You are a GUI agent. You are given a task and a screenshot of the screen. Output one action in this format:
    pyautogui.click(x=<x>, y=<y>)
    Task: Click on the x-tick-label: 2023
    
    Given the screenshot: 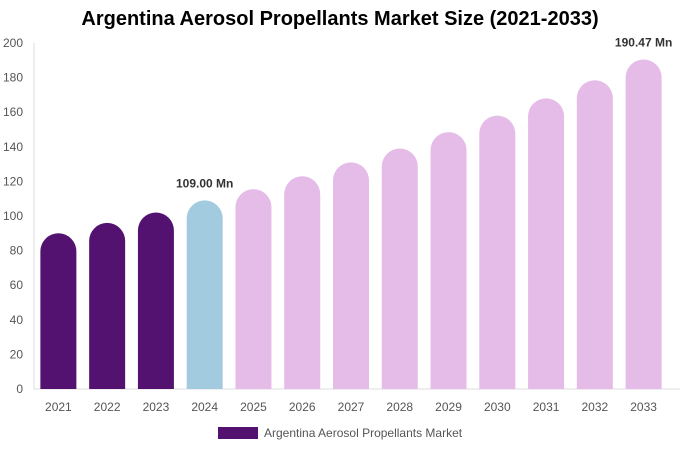 What is the action you would take?
    pyautogui.click(x=156, y=407)
    